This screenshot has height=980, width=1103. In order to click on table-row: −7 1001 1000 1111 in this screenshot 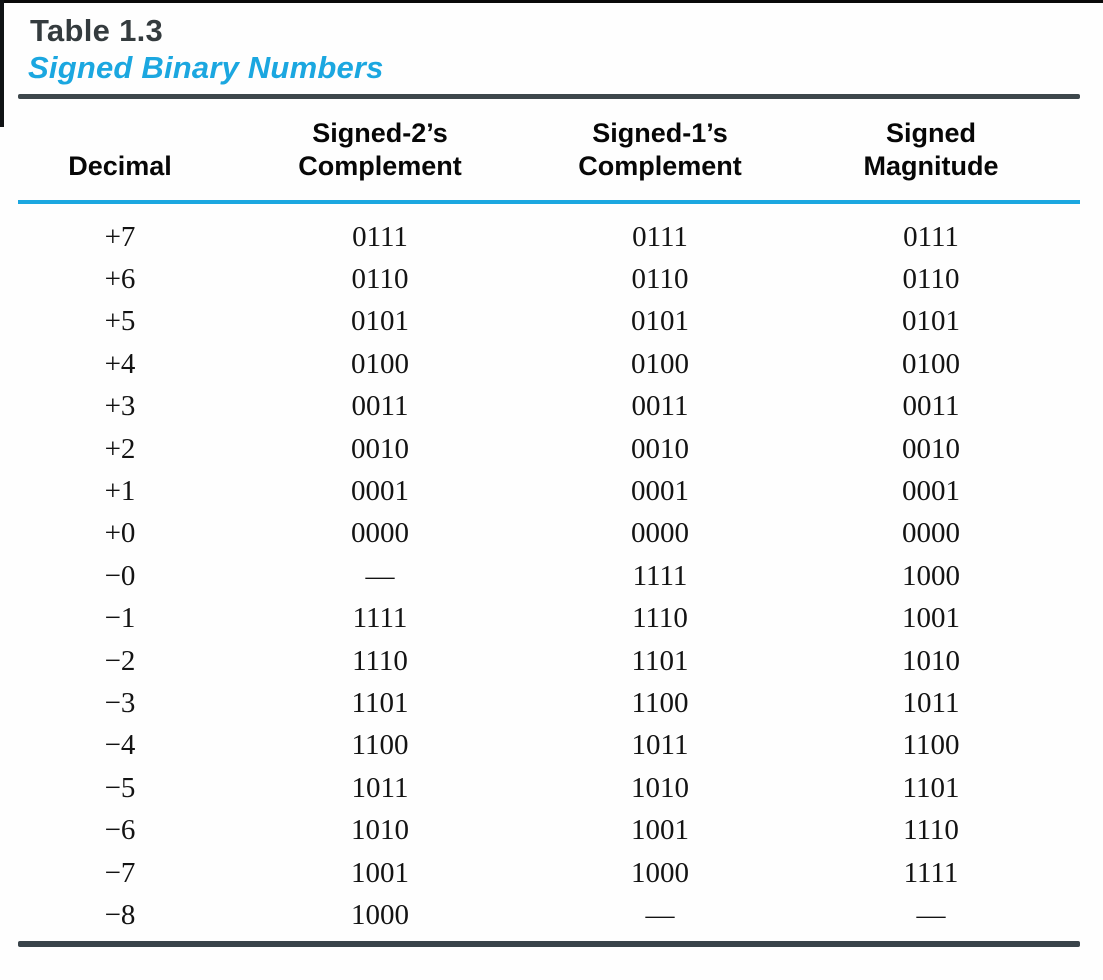, I will do `click(549, 873)`.